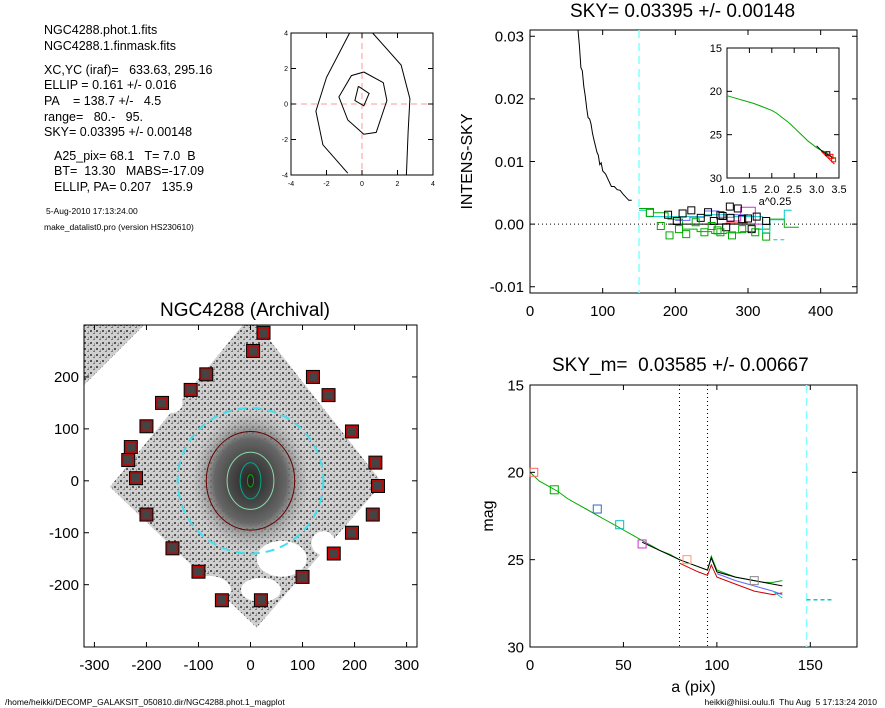 Image resolution: width=885 pixels, height=708 pixels. Describe the element at coordinates (467, 161) in the screenshot. I see `sky-ylabel: INTENS-SKY` at that location.